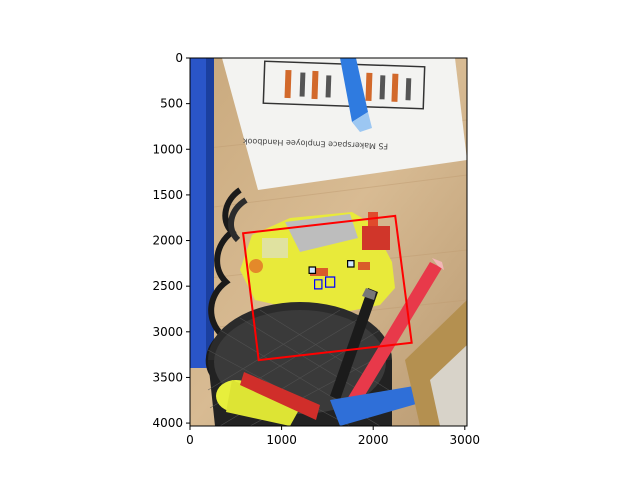 The image size is (640, 480). I want to click on large-red-quadrilateral, so click(327, 288).